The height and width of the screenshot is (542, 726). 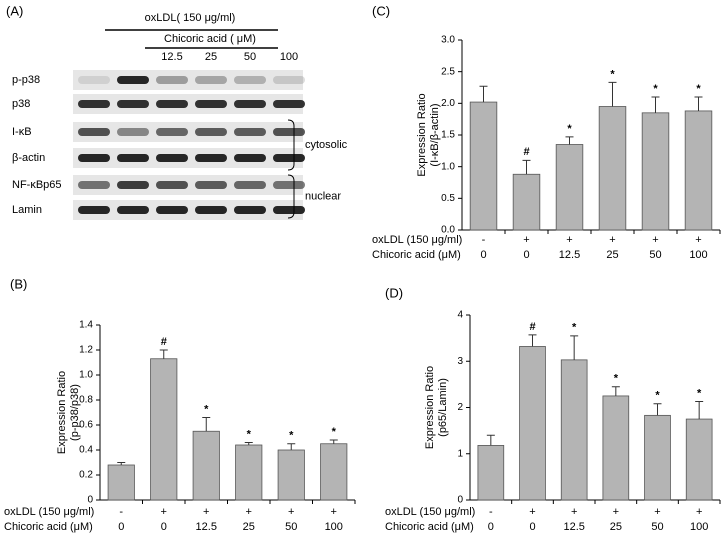 I want to click on y-tick-label: 0.0, so click(x=448, y=230).